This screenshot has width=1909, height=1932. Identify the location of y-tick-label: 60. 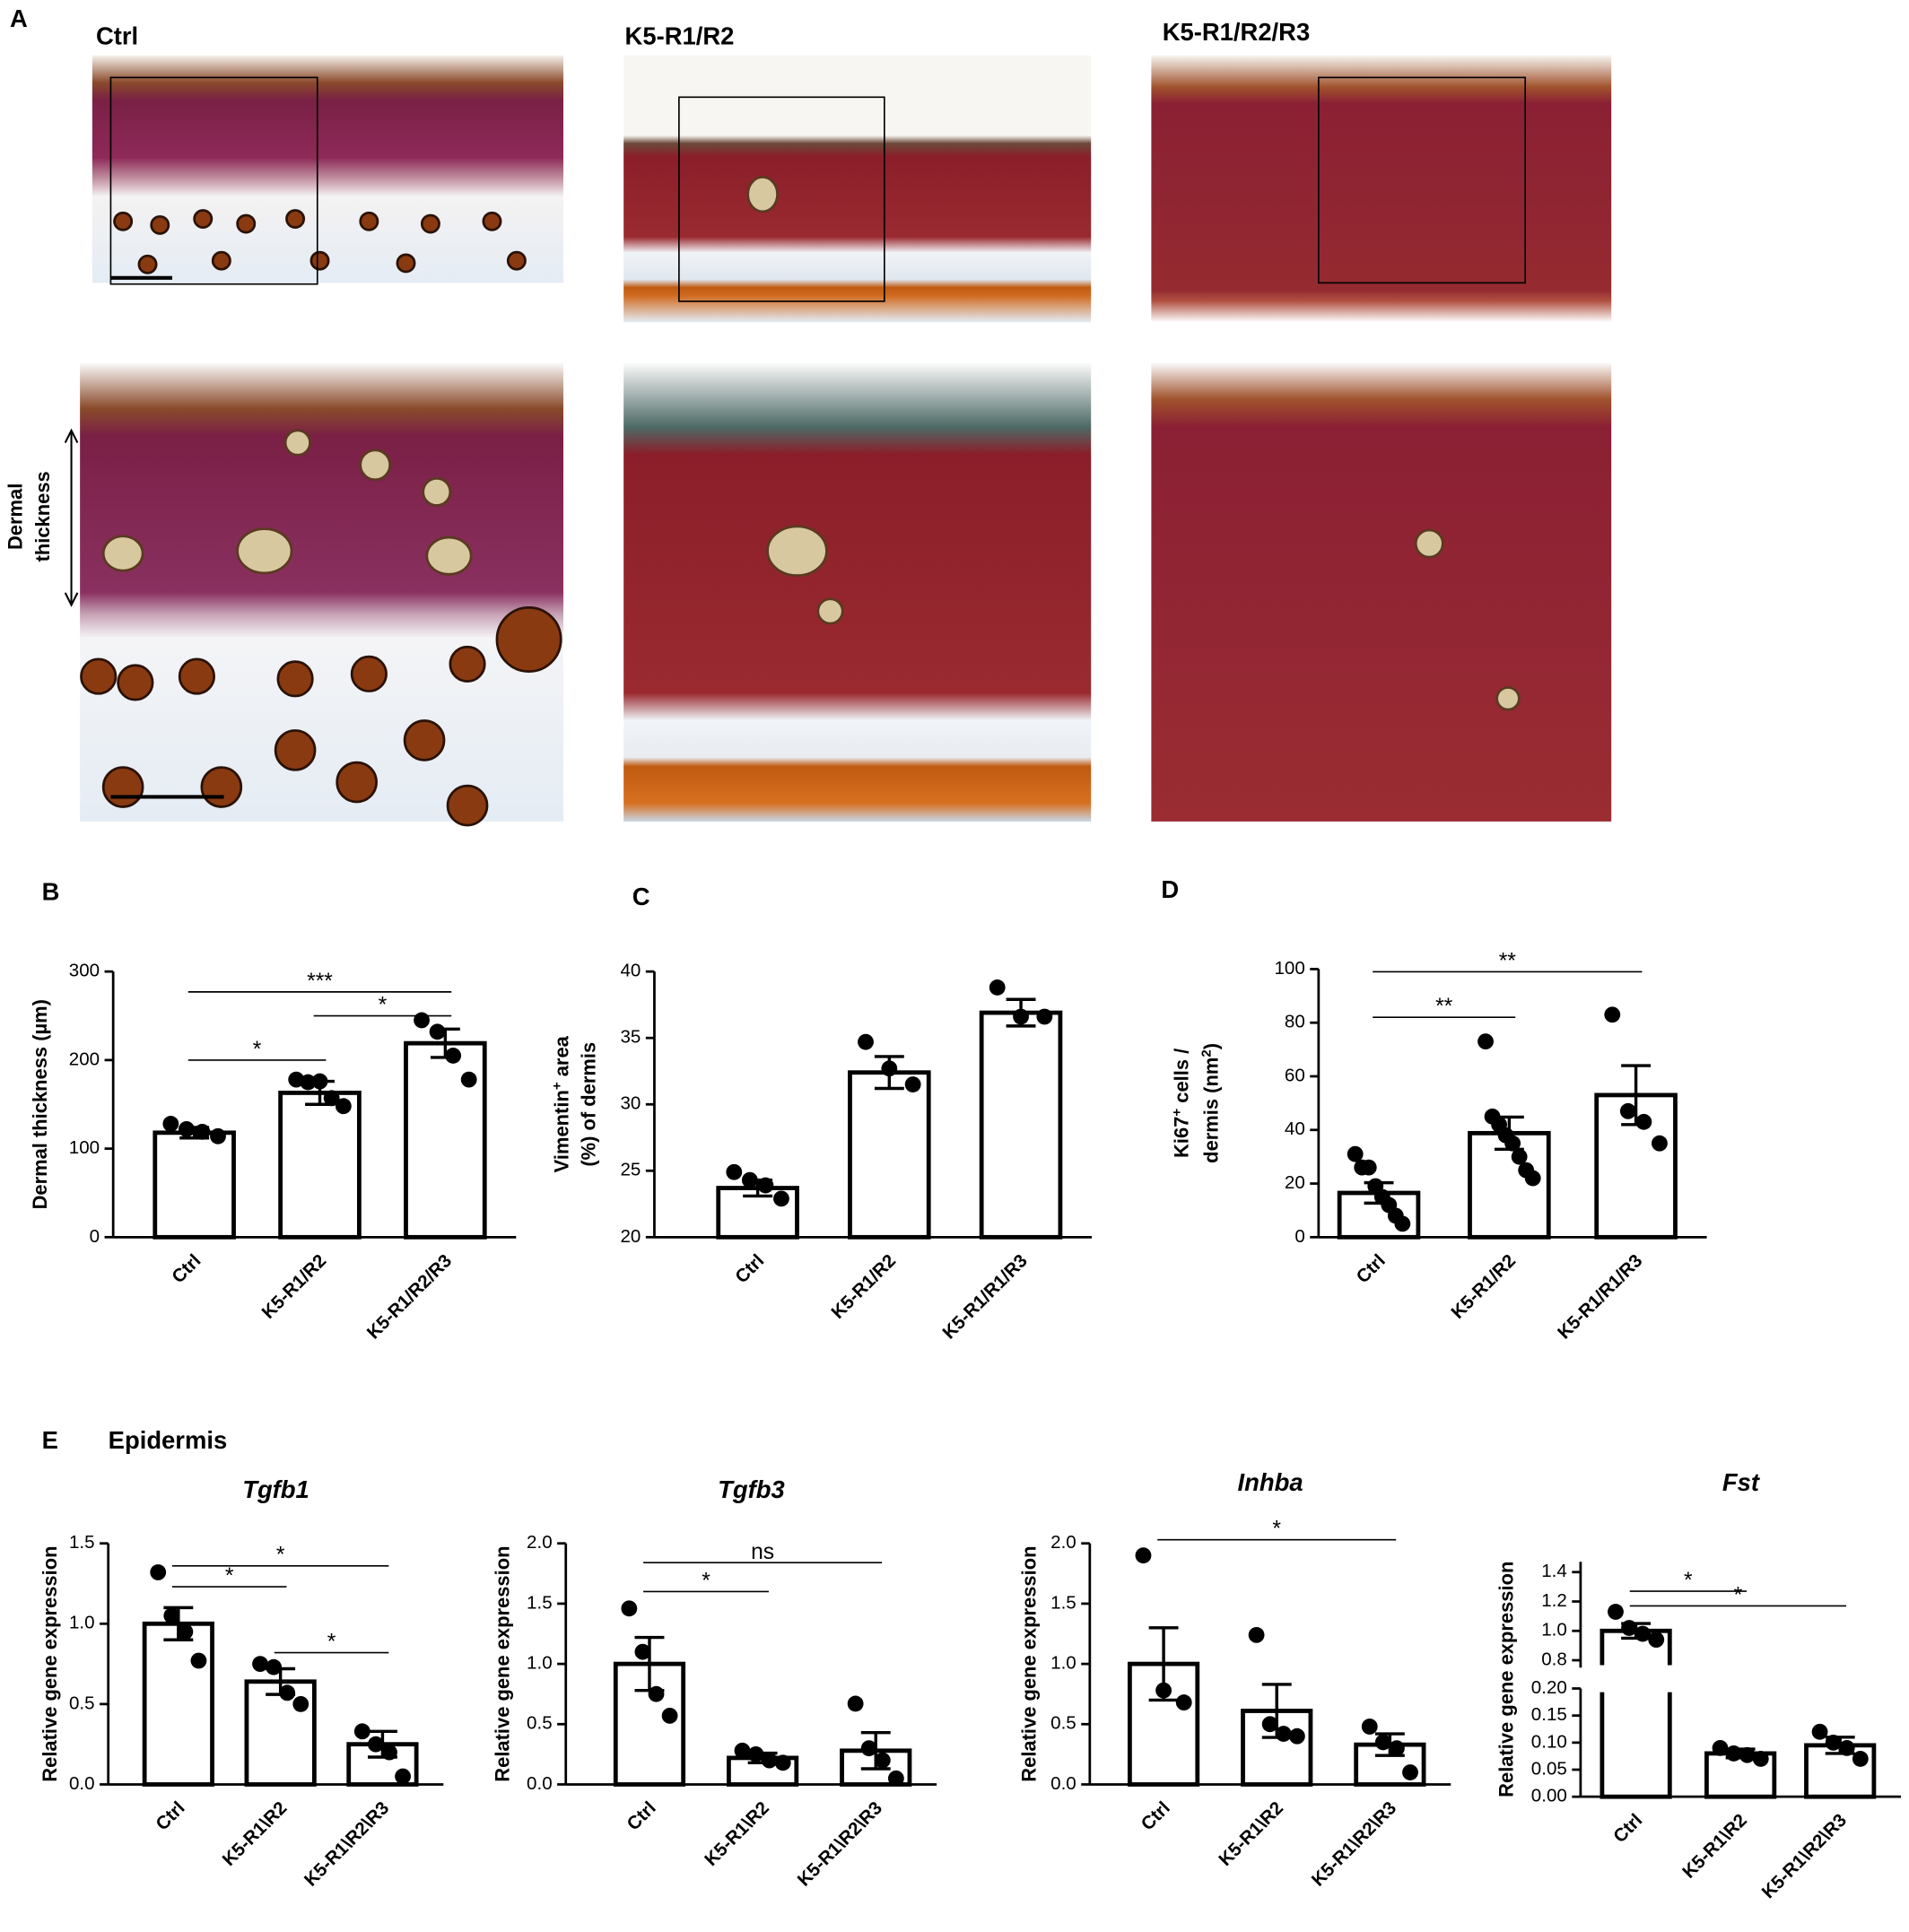
(1295, 1075).